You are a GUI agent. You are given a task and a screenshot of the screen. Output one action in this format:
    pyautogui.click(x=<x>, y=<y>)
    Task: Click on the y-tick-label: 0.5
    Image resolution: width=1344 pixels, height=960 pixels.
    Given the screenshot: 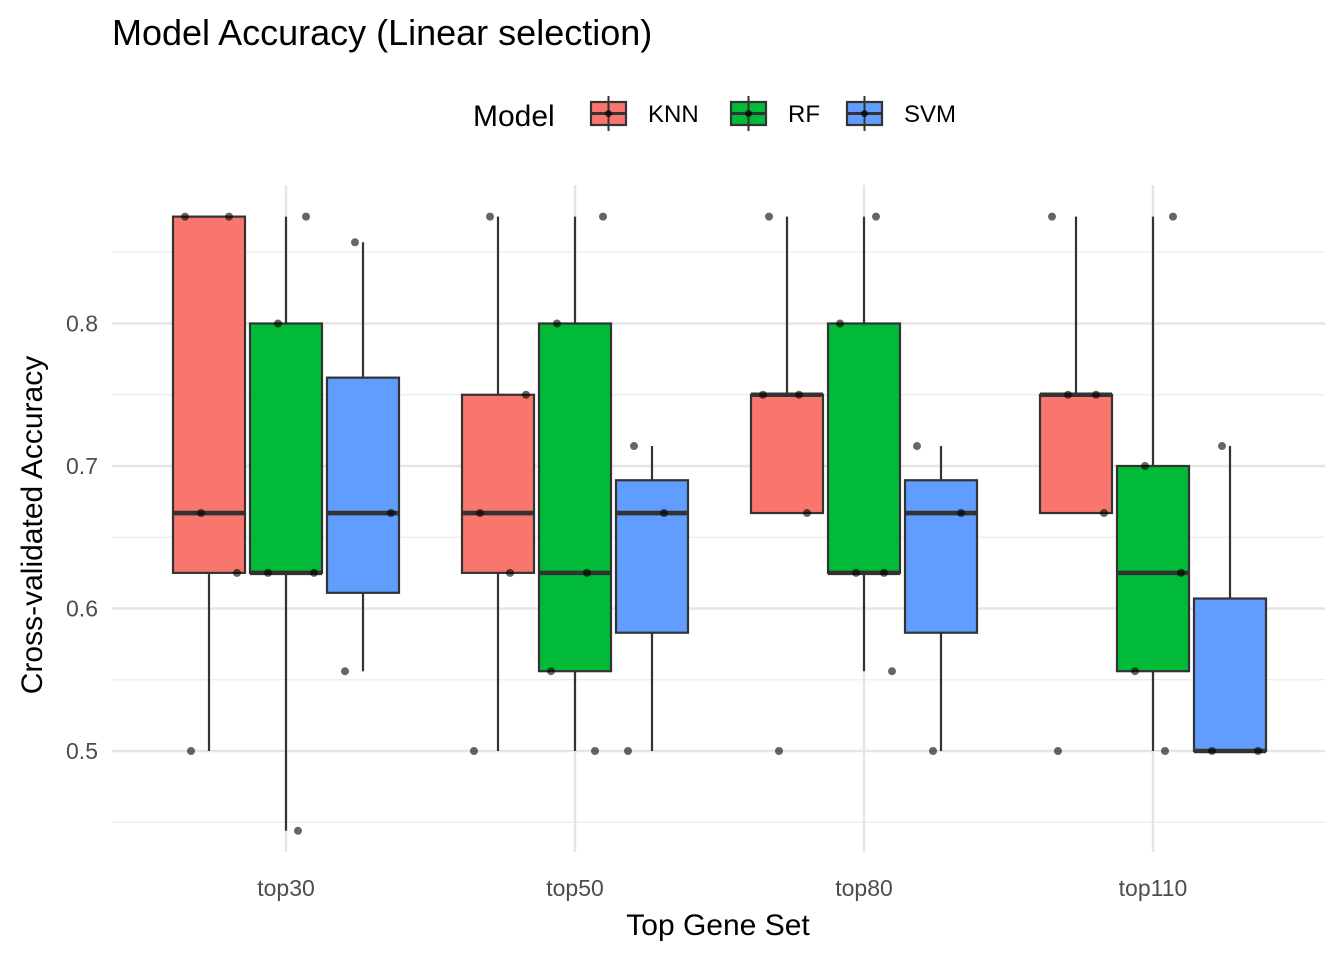 What is the action you would take?
    pyautogui.click(x=82, y=751)
    